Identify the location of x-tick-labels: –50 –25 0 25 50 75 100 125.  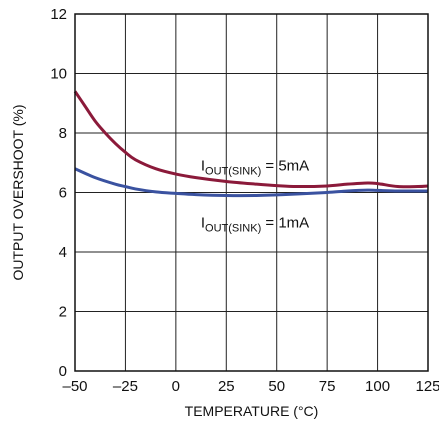
(250, 386).